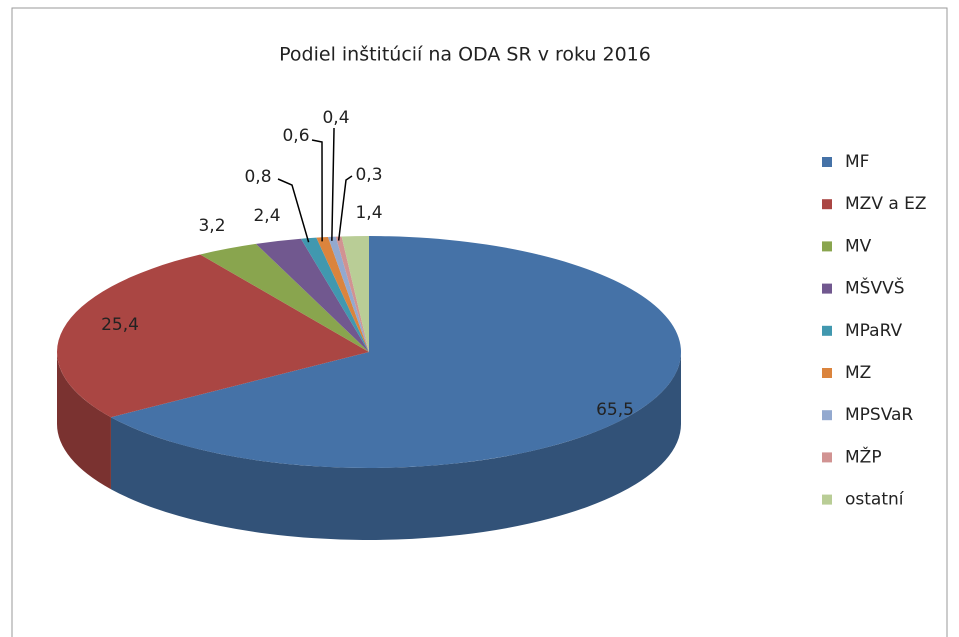 This screenshot has width=959, height=637. What do you see at coordinates (875, 288) in the screenshot?
I see `legend-label: MŠVVŠ` at bounding box center [875, 288].